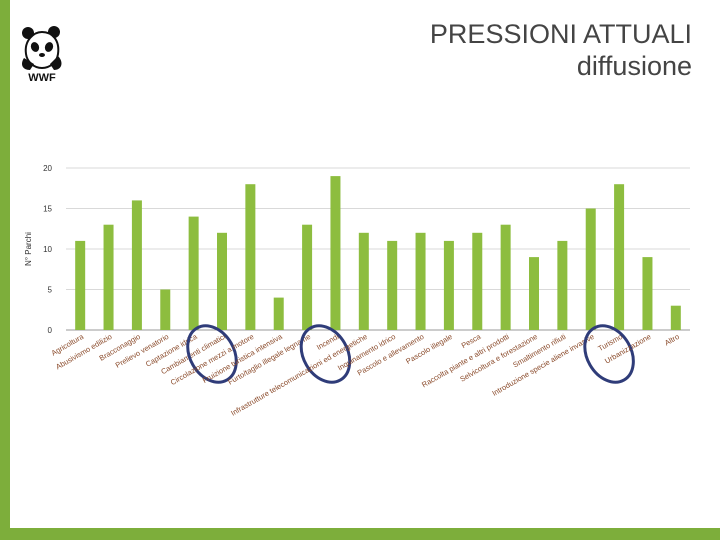 This screenshot has width=720, height=540. What do you see at coordinates (365, 534) in the screenshot?
I see `bottom-accent-bar` at bounding box center [365, 534].